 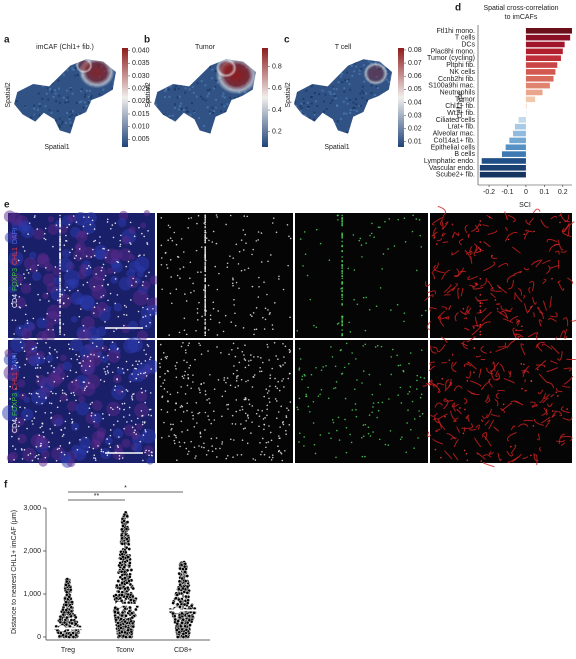 What do you see at coordinates (15, 279) in the screenshot?
I see `stain-name: FOXP3` at bounding box center [15, 279].